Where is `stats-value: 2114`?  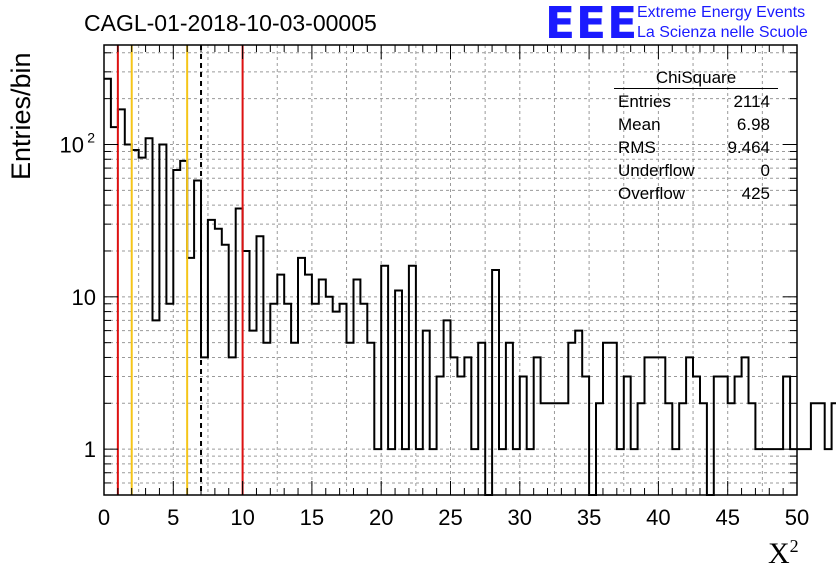
stats-value: 2114 is located at coordinates (751, 101).